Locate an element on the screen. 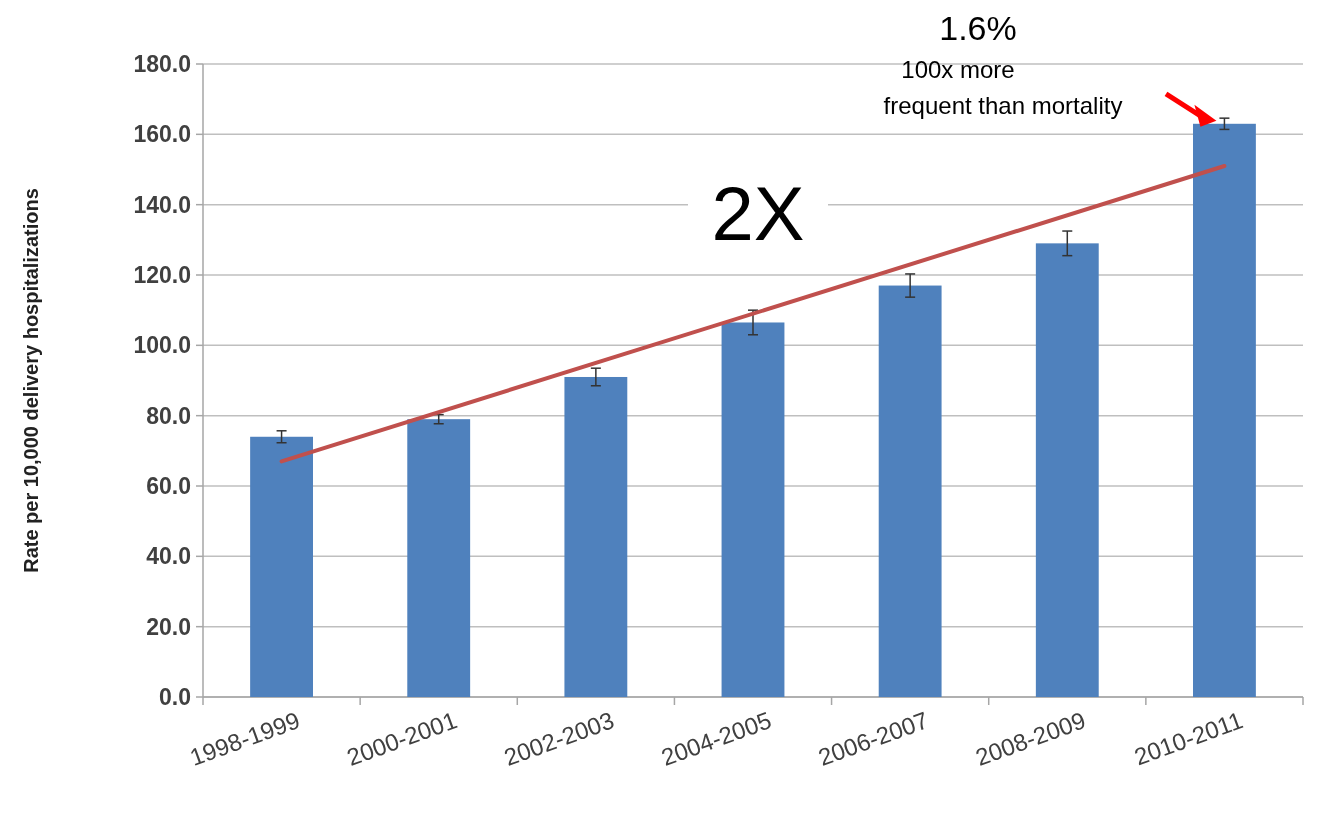 Image resolution: width=1319 pixels, height=817 pixels. text: 1.6% is located at coordinates (978, 28).